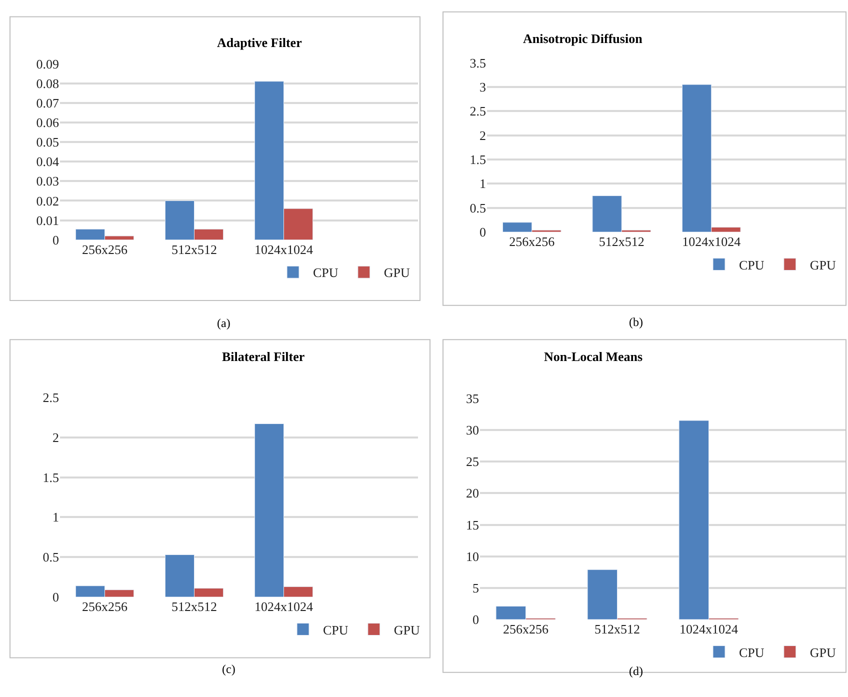  I want to click on y-tick-label: 0.01, so click(47, 220).